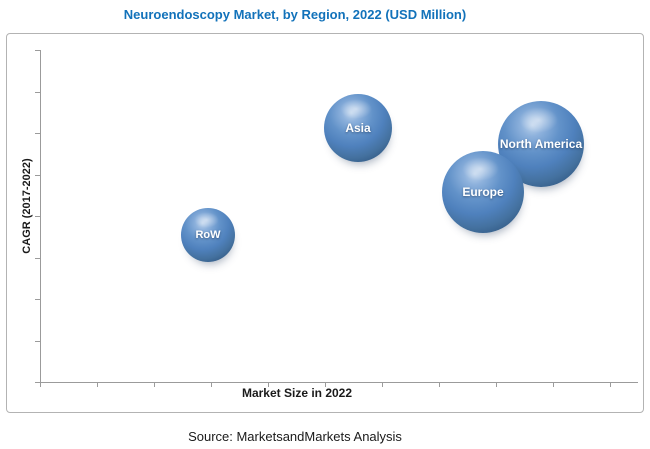 Image resolution: width=650 pixels, height=449 pixels. I want to click on x-axis-title: Market Size in 2022, so click(297, 393).